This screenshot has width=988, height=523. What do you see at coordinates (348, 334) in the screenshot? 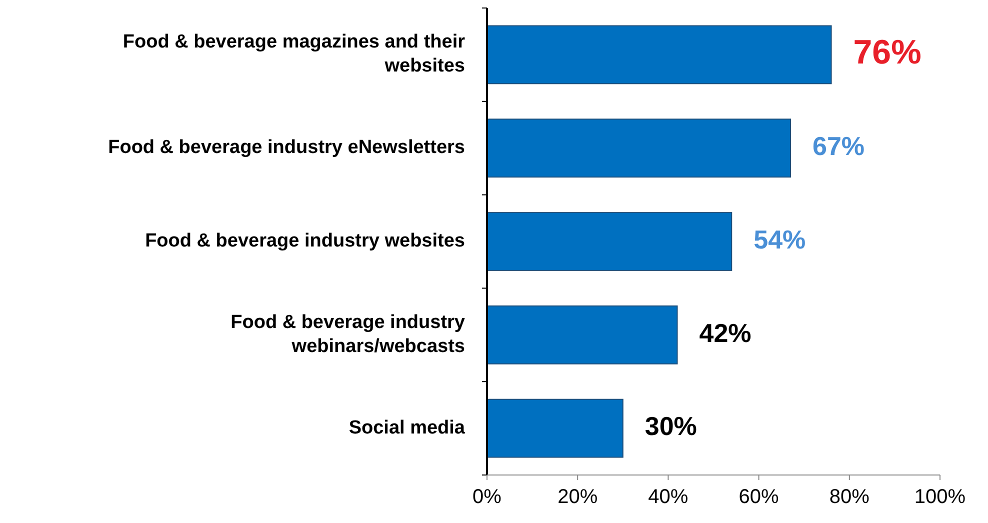
I see `y-tick-label: Food & beverage industry webinars/webcasts` at bounding box center [348, 334].